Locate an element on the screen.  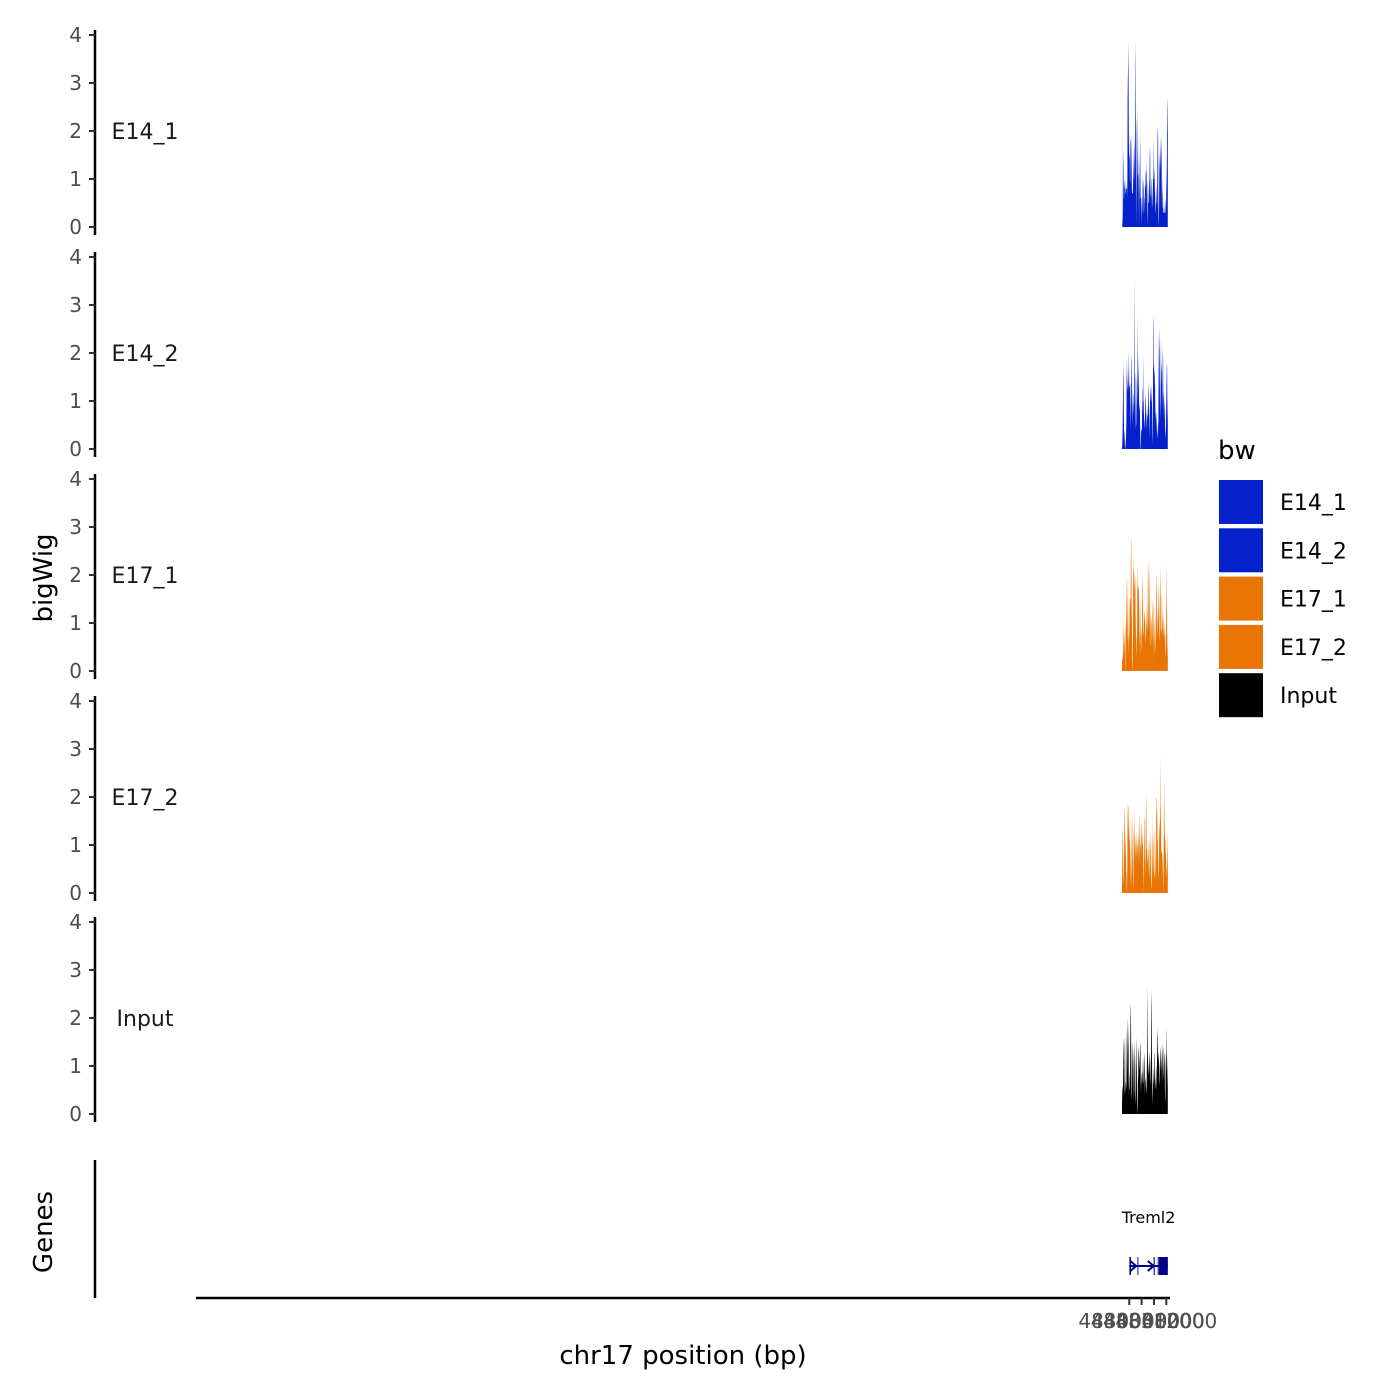
legend-swatch-Input is located at coordinates (1241, 695).